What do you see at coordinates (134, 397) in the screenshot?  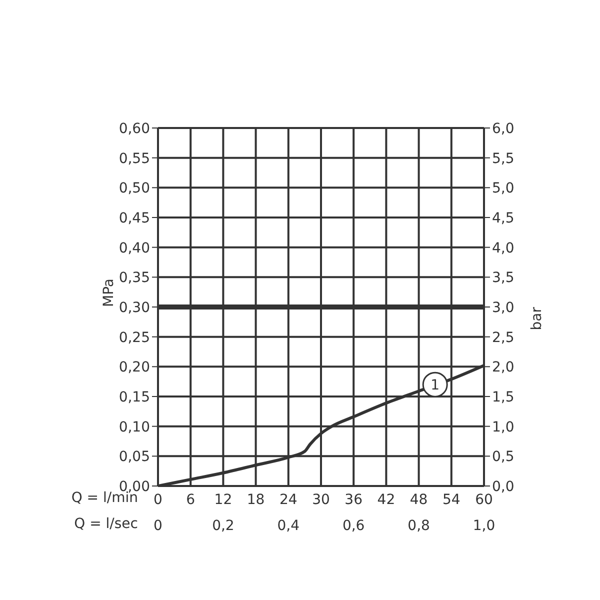 I see `y-tick-label: 0,15` at bounding box center [134, 397].